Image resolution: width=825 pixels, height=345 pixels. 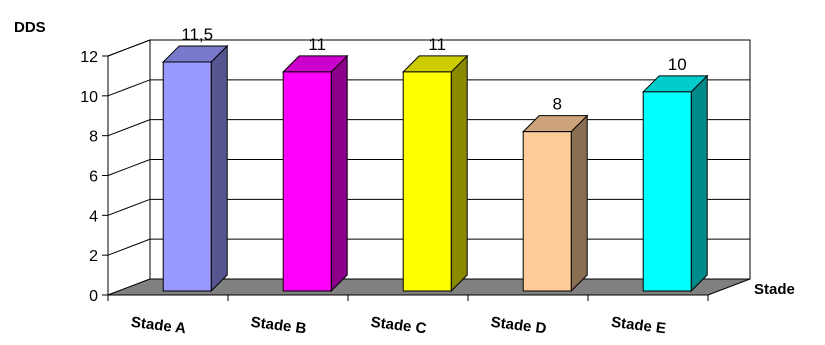 I want to click on data-label: 8, so click(x=556, y=104).